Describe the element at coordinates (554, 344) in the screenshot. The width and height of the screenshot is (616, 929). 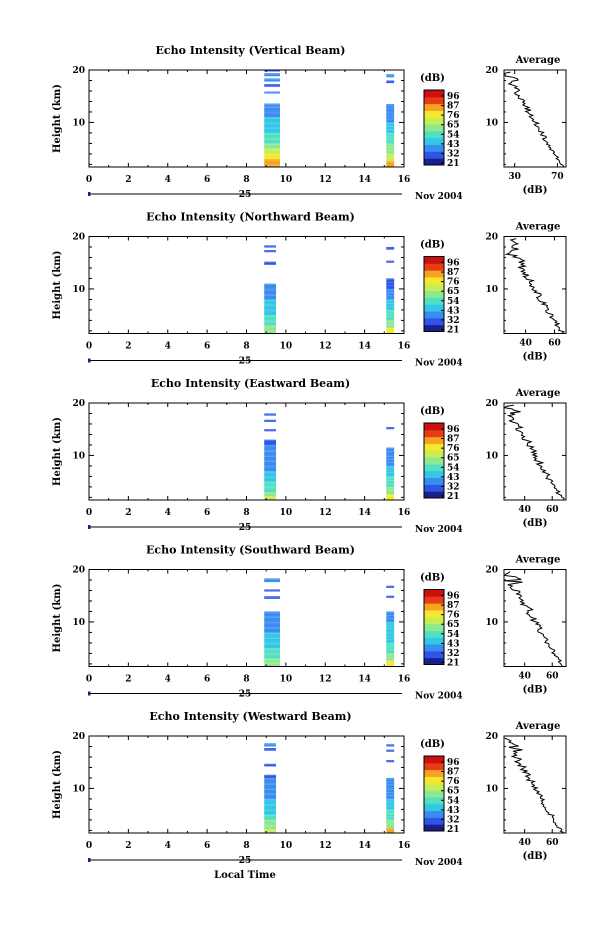
I see `avg-x-tick-label: 60` at that location.